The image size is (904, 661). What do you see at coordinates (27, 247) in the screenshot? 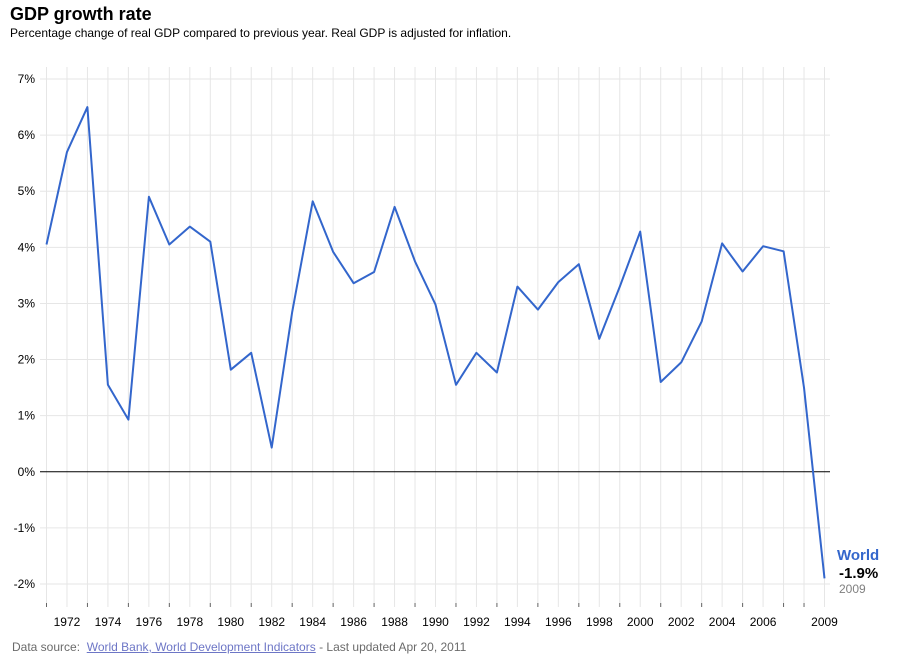
I see `y-tick-label: 4%` at bounding box center [27, 247].